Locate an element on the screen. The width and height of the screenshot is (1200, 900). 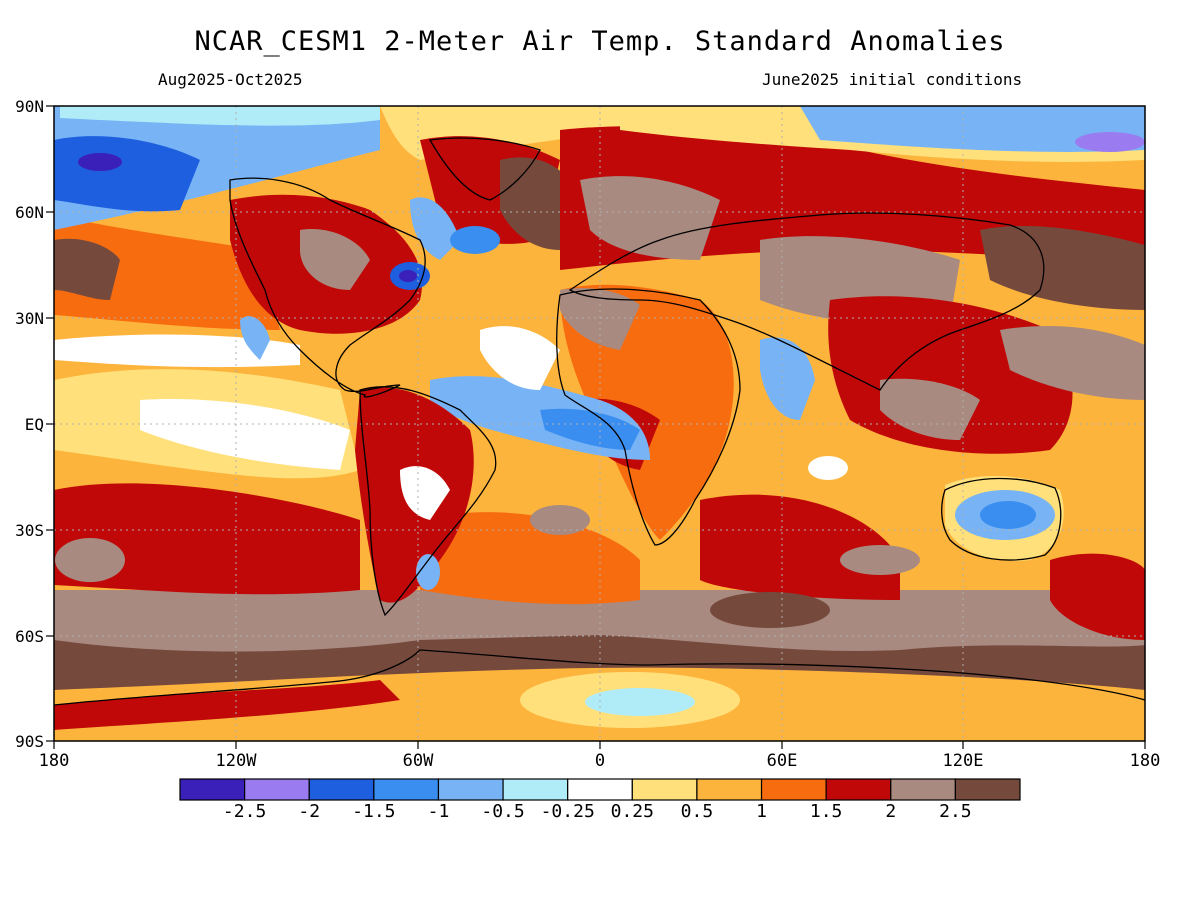
indian-ocean-taupe is located at coordinates (930, 409).